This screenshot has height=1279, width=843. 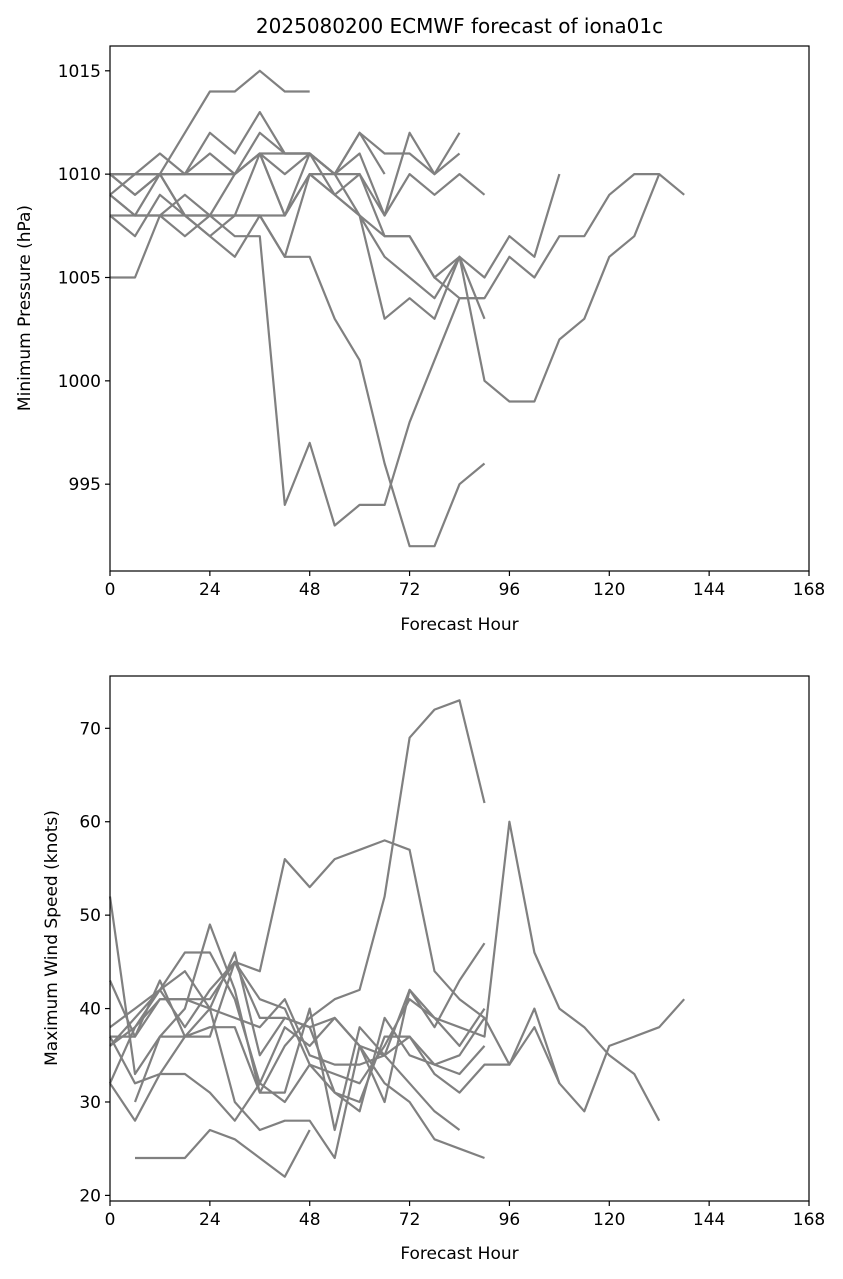 What do you see at coordinates (90, 1103) in the screenshot?
I see `y-tick-label: 30` at bounding box center [90, 1103].